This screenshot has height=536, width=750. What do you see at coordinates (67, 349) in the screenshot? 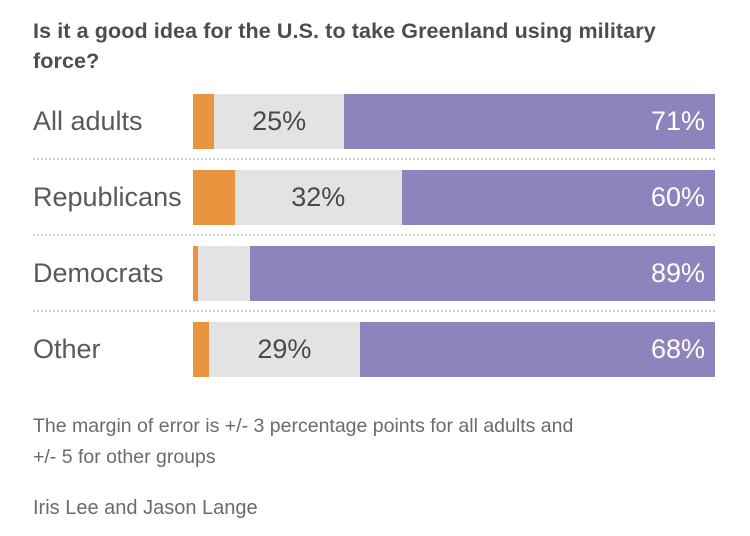
I see `category-label: Other` at bounding box center [67, 349].